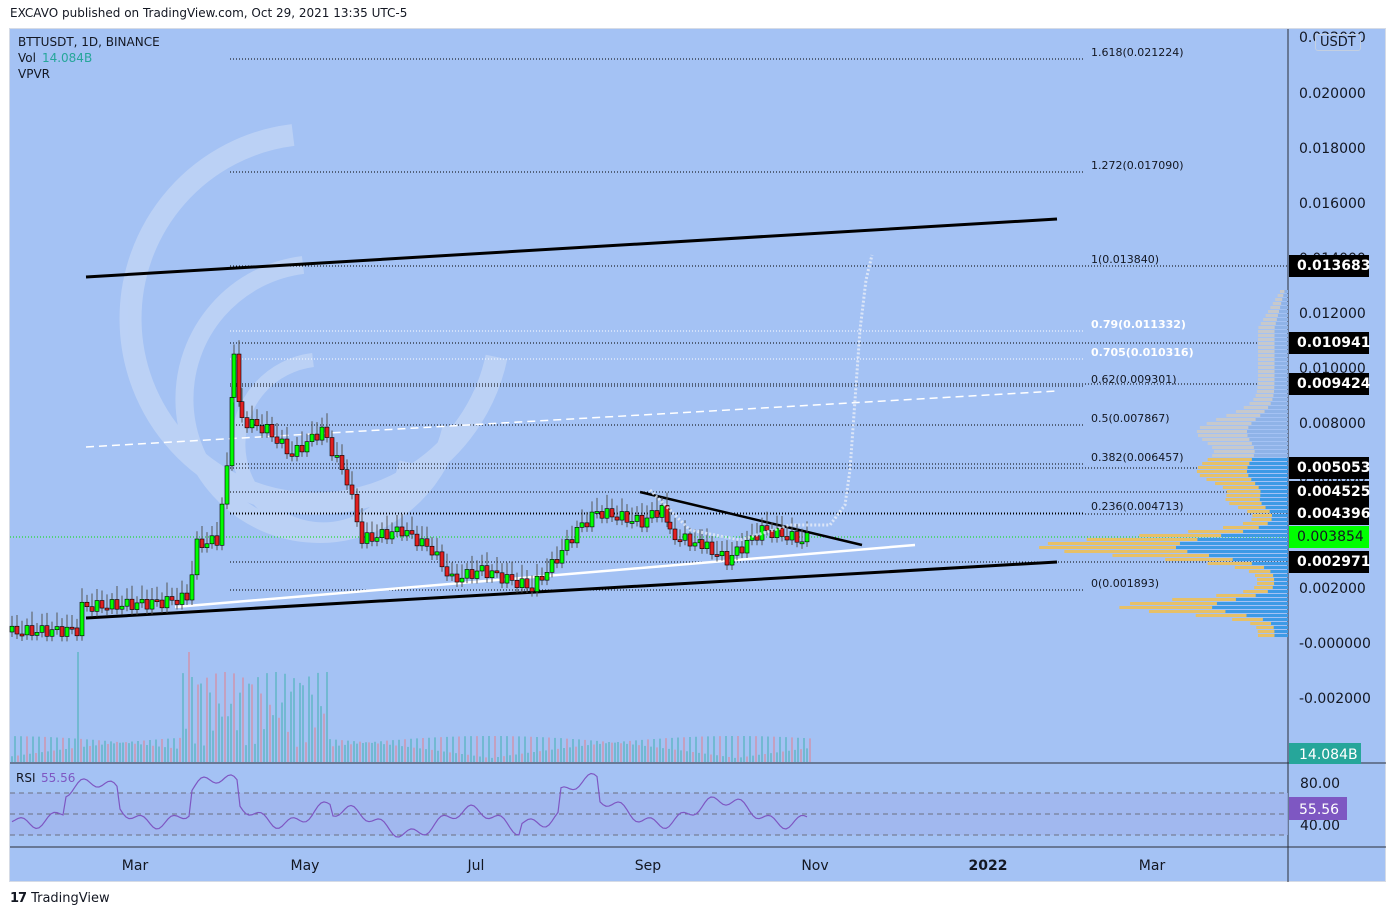 Image resolution: width=1396 pixels, height=918 pixels. Describe the element at coordinates (1130, 418) in the screenshot. I see `fib-level-label: 0.5(0.007867)` at that location.